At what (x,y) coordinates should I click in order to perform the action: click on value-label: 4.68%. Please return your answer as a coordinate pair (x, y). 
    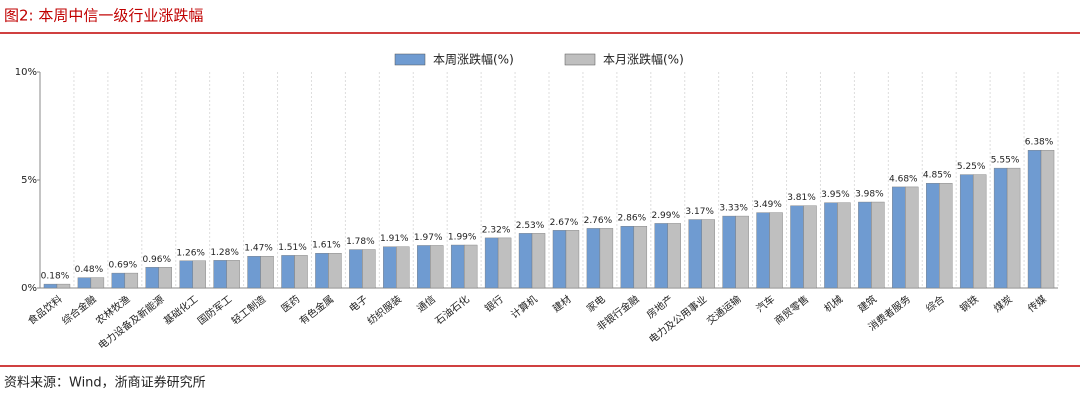
    Looking at the image, I should click on (903, 179).